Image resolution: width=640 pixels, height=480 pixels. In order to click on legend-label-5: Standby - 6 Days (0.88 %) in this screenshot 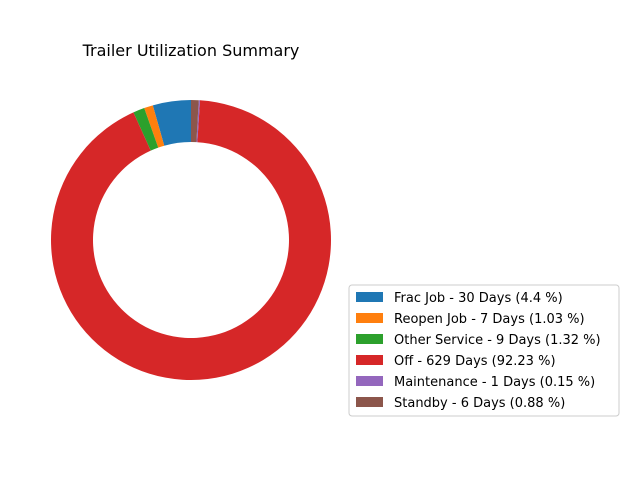, I will do `click(479, 403)`.